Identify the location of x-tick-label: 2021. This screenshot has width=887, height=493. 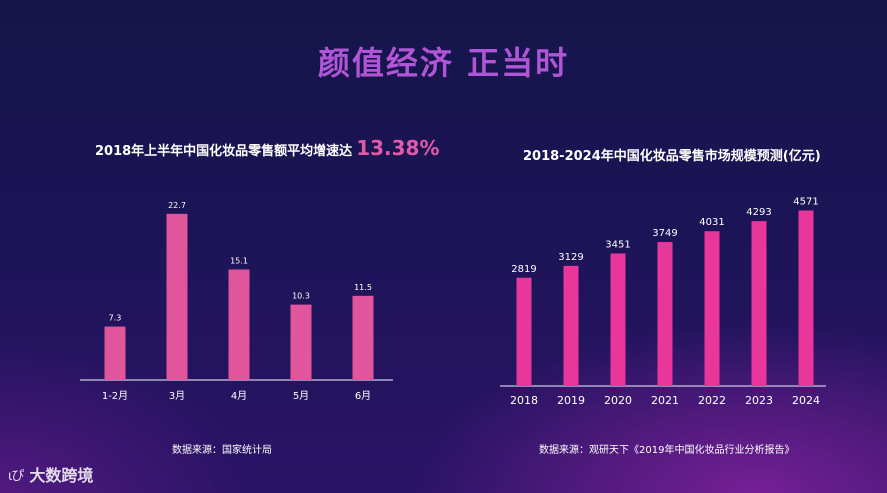
(665, 400).